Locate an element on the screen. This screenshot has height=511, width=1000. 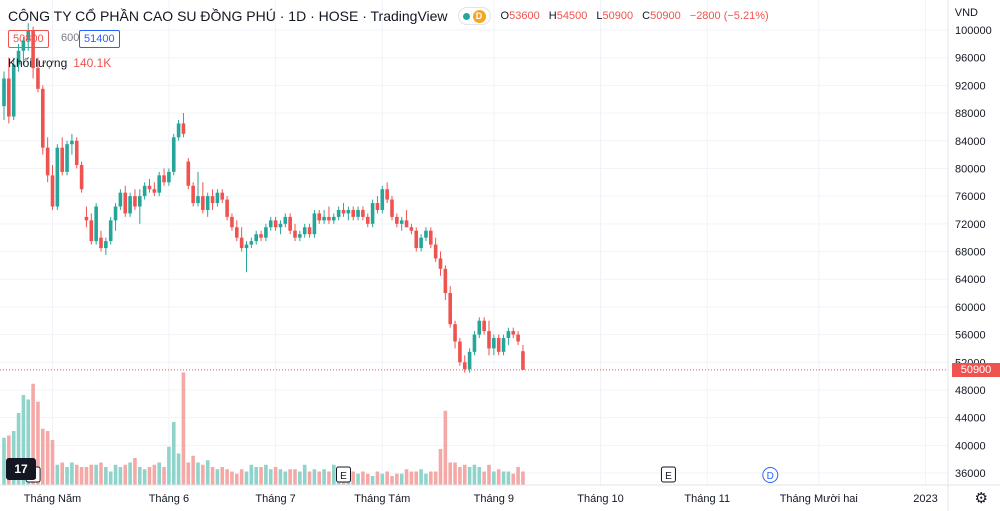
currency-label: VND is located at coordinates (966, 13).